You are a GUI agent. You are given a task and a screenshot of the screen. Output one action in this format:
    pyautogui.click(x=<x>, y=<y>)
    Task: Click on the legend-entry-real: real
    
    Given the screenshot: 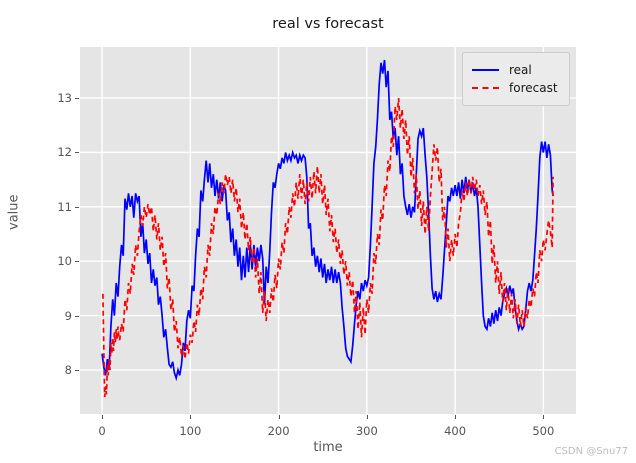 What is the action you would take?
    pyautogui.click(x=515, y=70)
    